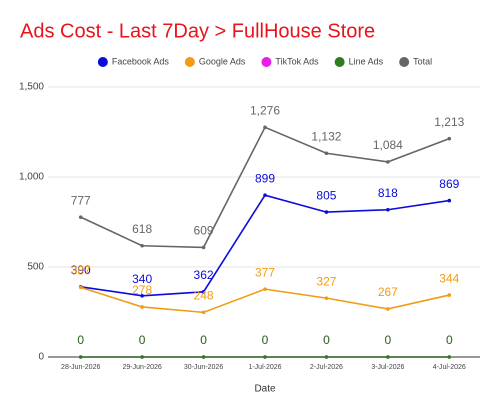 This screenshot has width=500, height=415. I want to click on y-tick-label: 0, so click(41, 357).